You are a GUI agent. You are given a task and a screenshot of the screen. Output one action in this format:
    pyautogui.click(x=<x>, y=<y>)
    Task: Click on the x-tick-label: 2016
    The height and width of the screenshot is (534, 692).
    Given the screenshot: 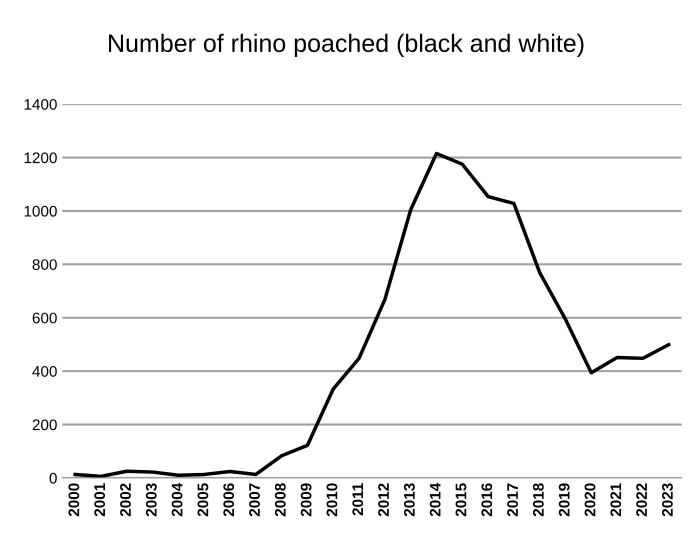 What is the action you would take?
    pyautogui.click(x=486, y=499)
    